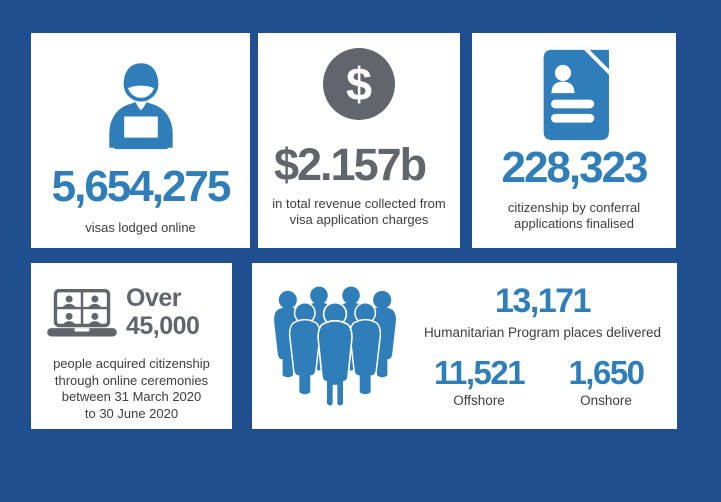 Image resolution: width=721 pixels, height=502 pixels. I want to click on ceremonies-value: Over 45,000, so click(163, 312).